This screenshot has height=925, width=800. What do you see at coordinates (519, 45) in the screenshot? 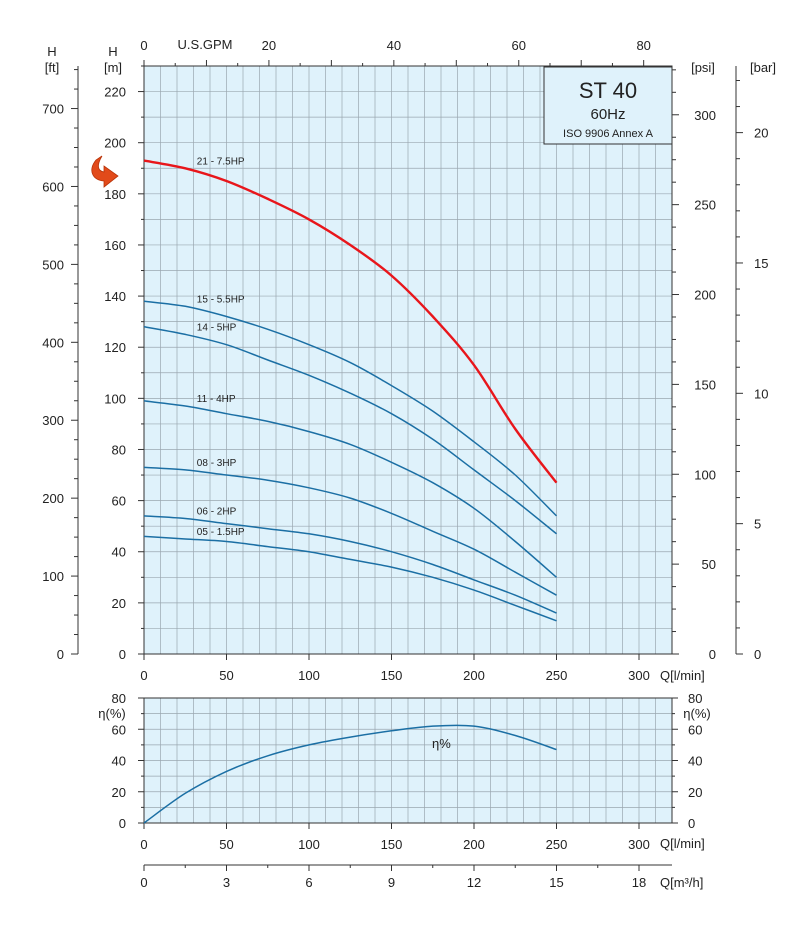
I see `gpm-tick-label: 60` at bounding box center [519, 45].